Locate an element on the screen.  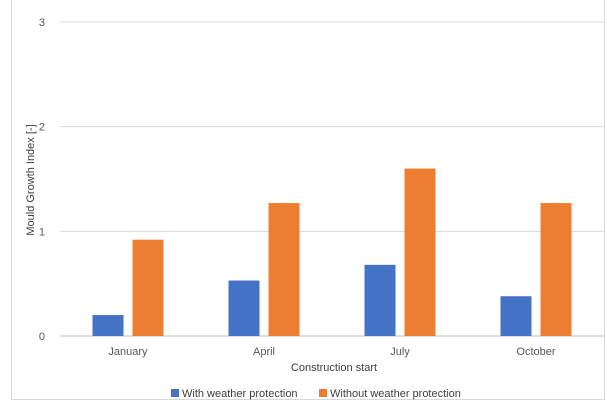
bar-january-without-protection is located at coordinates (148, 287).